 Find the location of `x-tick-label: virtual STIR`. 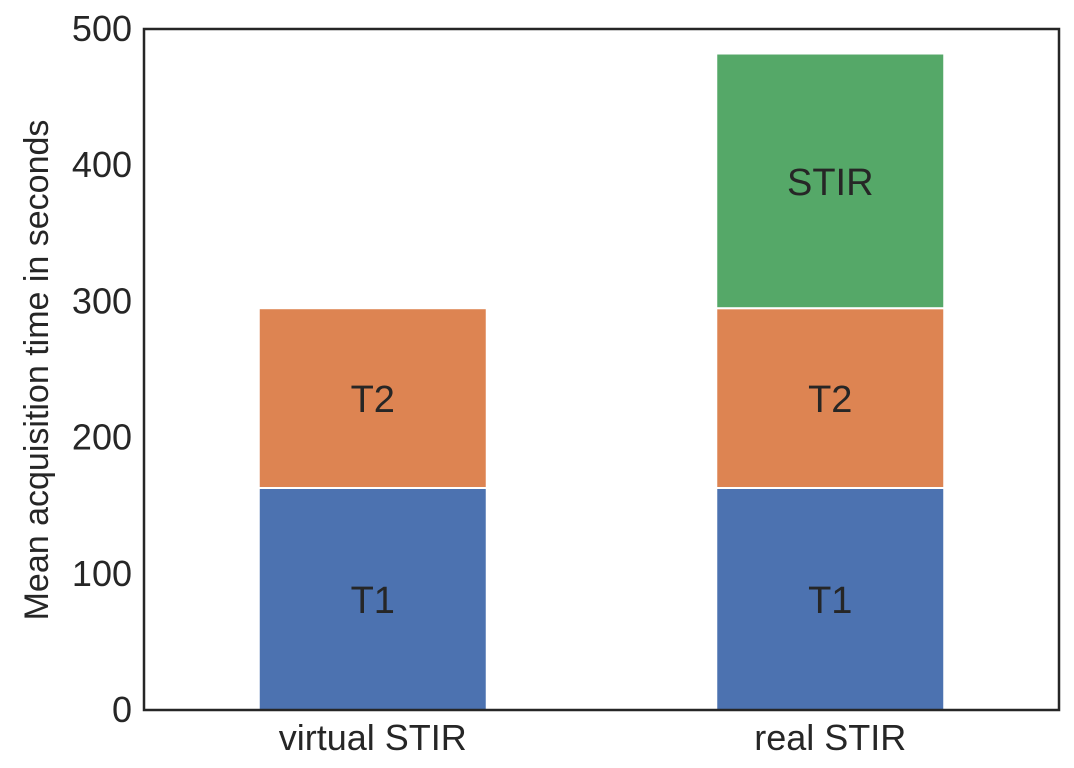

x-tick-label: virtual STIR is located at coordinates (373, 737).